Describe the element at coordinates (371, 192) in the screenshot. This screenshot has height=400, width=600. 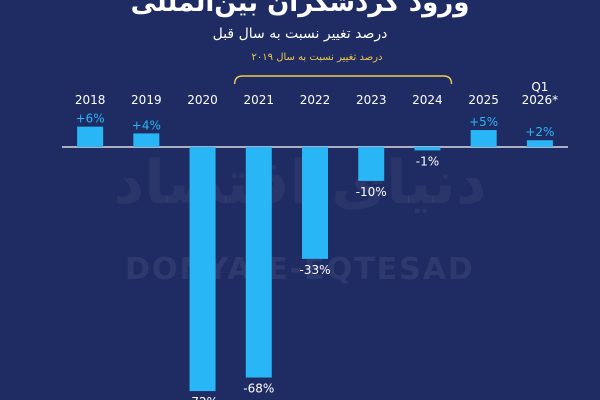
I see `data-label: -10%` at that location.